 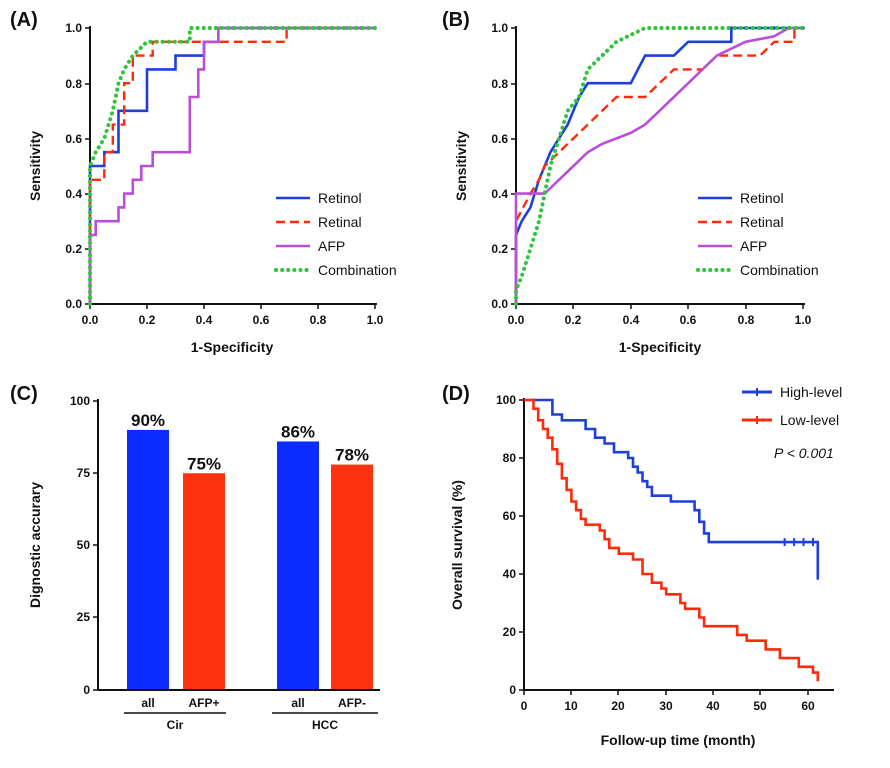 What do you see at coordinates (457, 545) in the screenshot?
I see `y-axis-title: Overall survival (%)` at bounding box center [457, 545].